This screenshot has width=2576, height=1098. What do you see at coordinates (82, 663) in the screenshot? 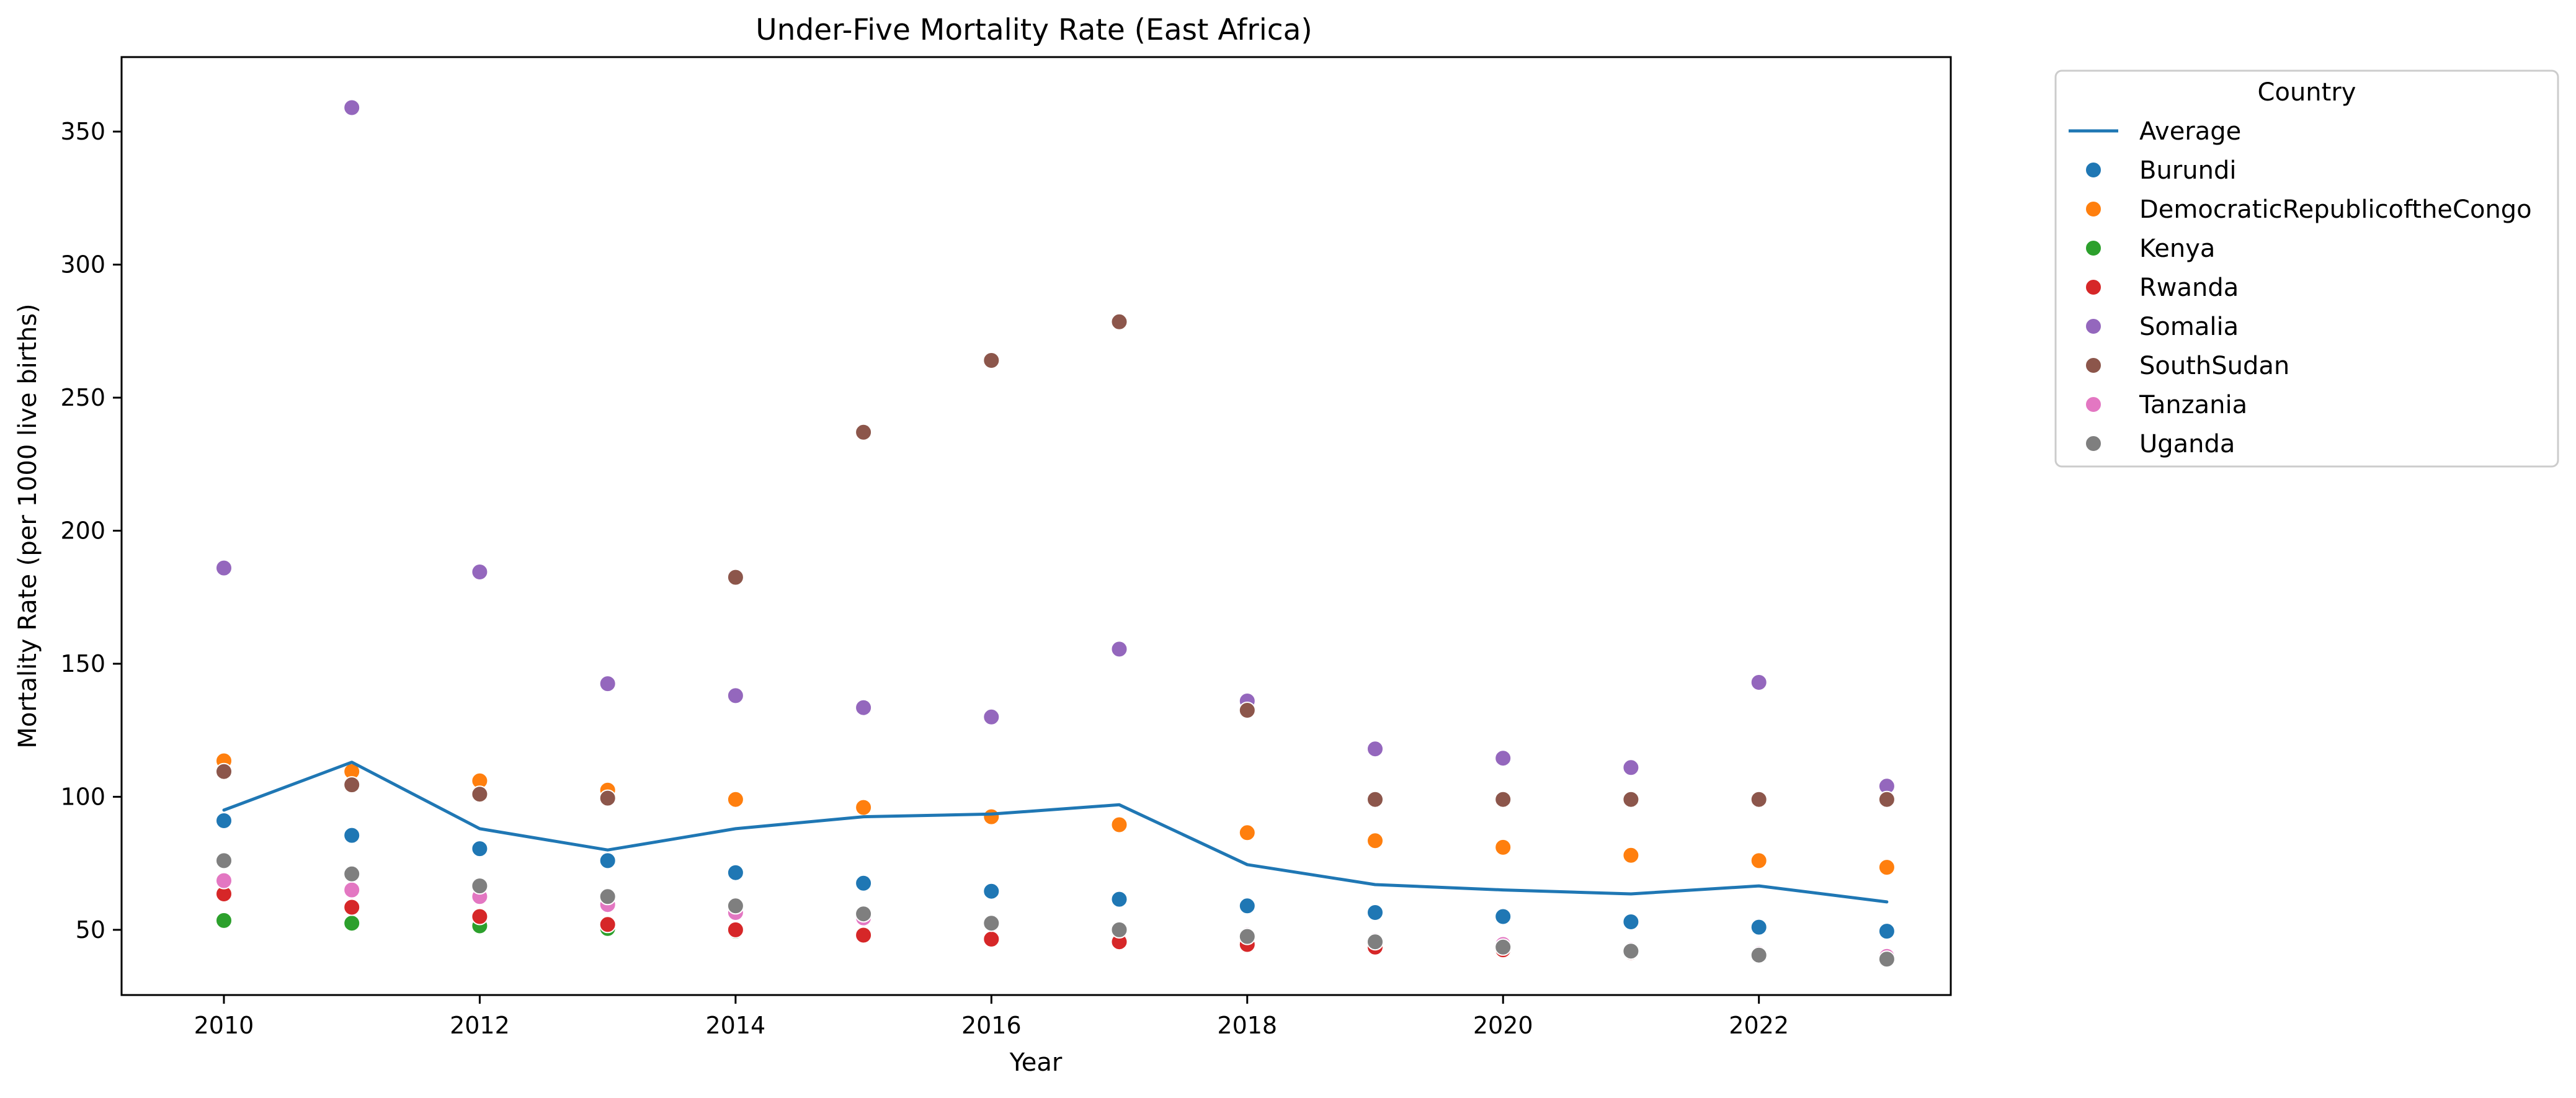
I see `y-tick-label-150: 150` at bounding box center [82, 663].